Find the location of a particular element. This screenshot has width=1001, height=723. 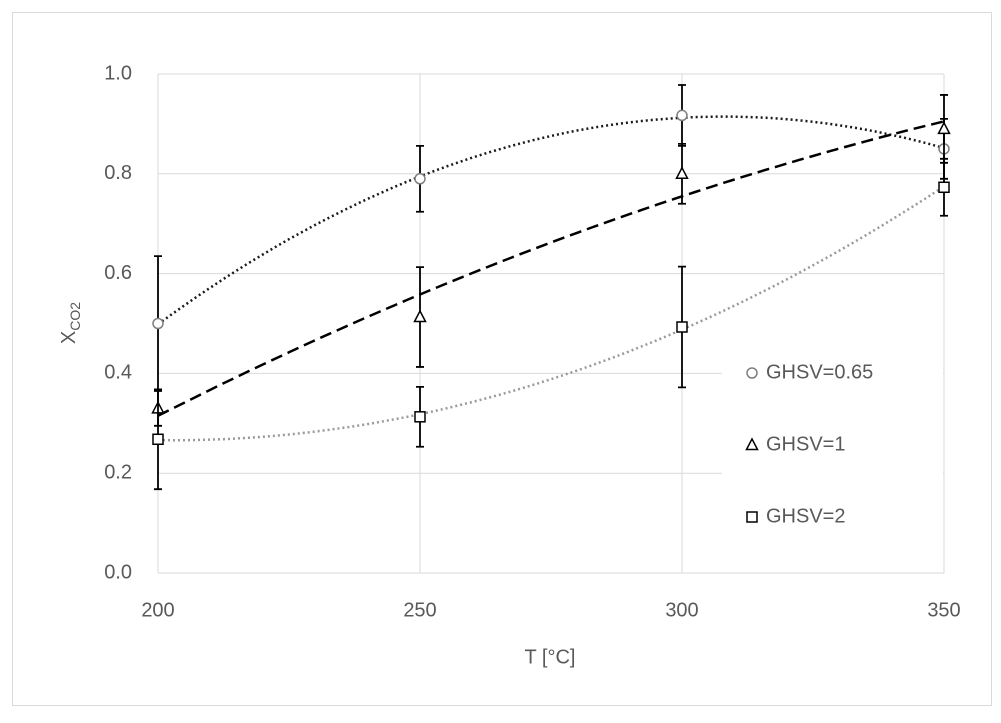

x-tick-label: 200 is located at coordinates (157, 610).